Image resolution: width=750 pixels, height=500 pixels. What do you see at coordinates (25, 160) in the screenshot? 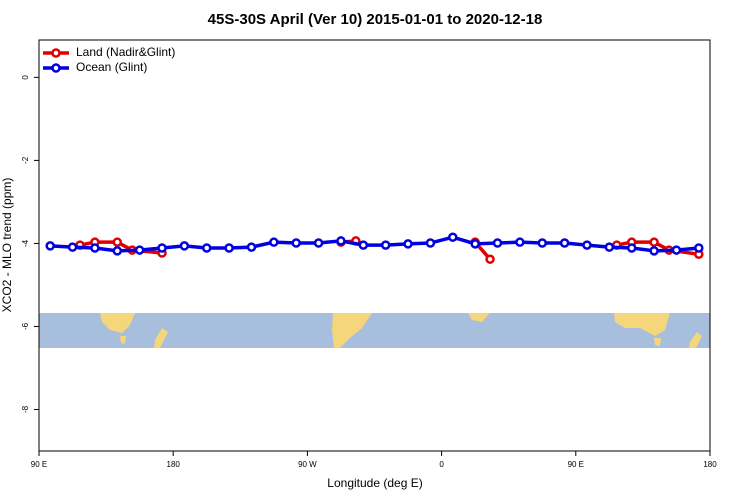
I see `y-tick-label: -2` at bounding box center [25, 160].